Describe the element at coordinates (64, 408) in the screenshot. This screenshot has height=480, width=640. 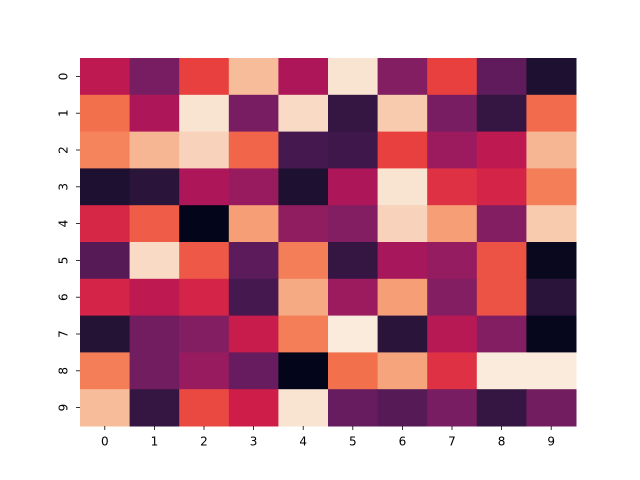
I see `y-tick-label: 9` at that location.